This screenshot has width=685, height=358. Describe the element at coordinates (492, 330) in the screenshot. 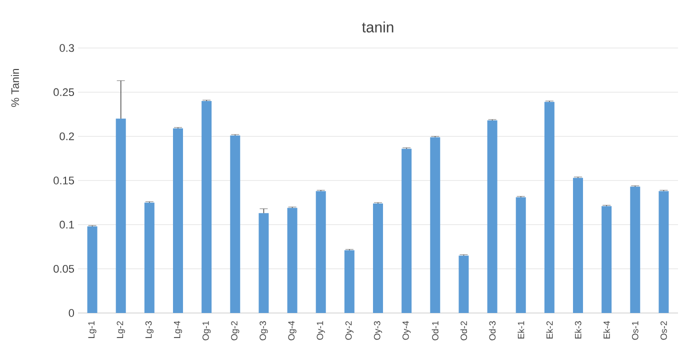

I see `x-tick-label: Od-3` at that location.